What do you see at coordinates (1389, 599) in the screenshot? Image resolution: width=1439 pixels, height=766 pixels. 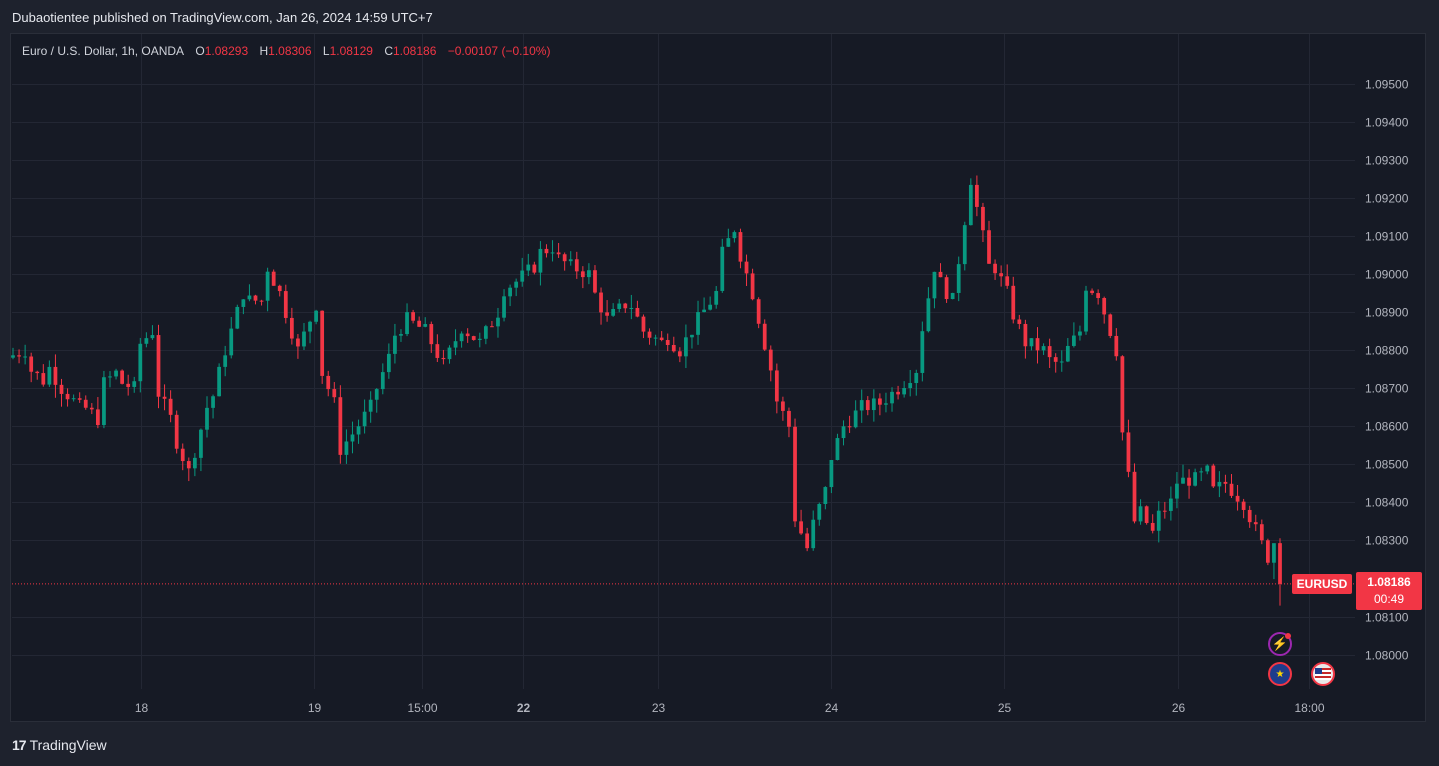 I see `bar-countdown: 00:49` at bounding box center [1389, 599].